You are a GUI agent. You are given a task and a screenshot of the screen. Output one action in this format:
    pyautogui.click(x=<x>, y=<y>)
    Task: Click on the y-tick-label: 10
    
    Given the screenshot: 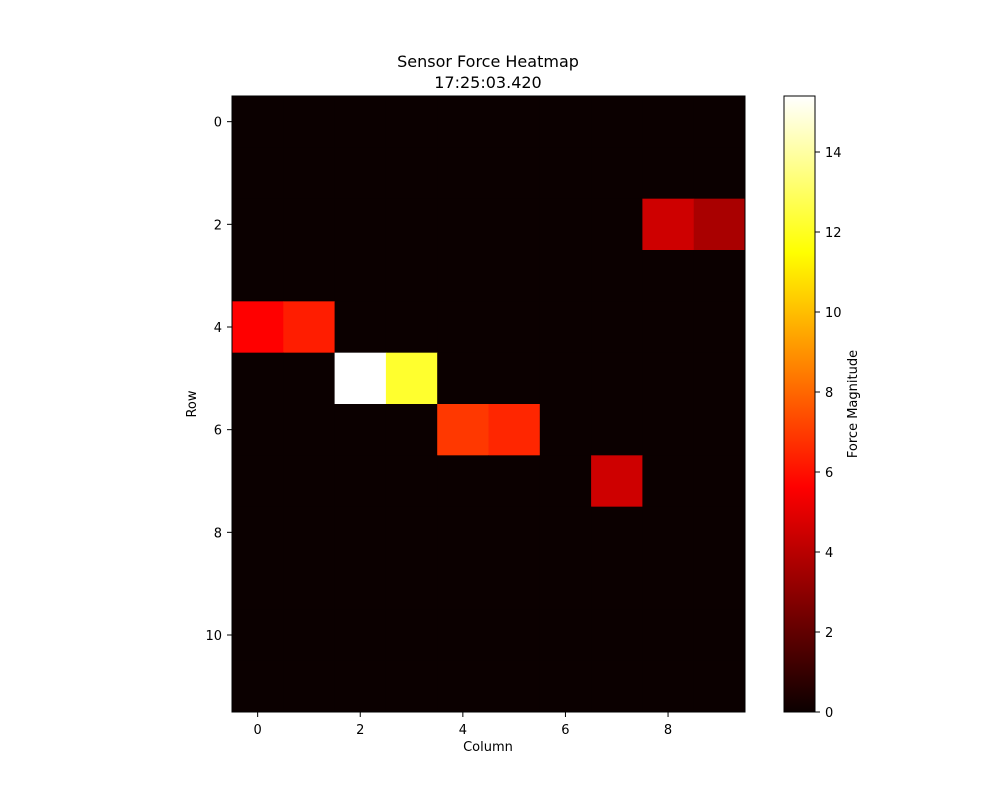 What is the action you would take?
    pyautogui.click(x=213, y=636)
    